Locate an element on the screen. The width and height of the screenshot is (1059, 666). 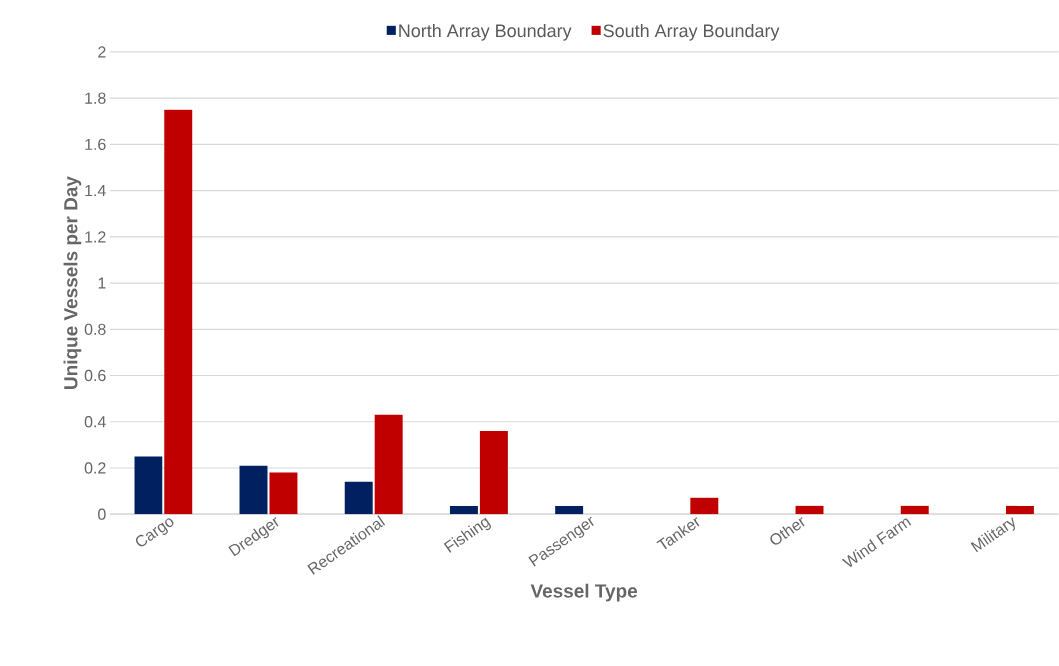
y-tick-label: 0 is located at coordinates (102, 514).